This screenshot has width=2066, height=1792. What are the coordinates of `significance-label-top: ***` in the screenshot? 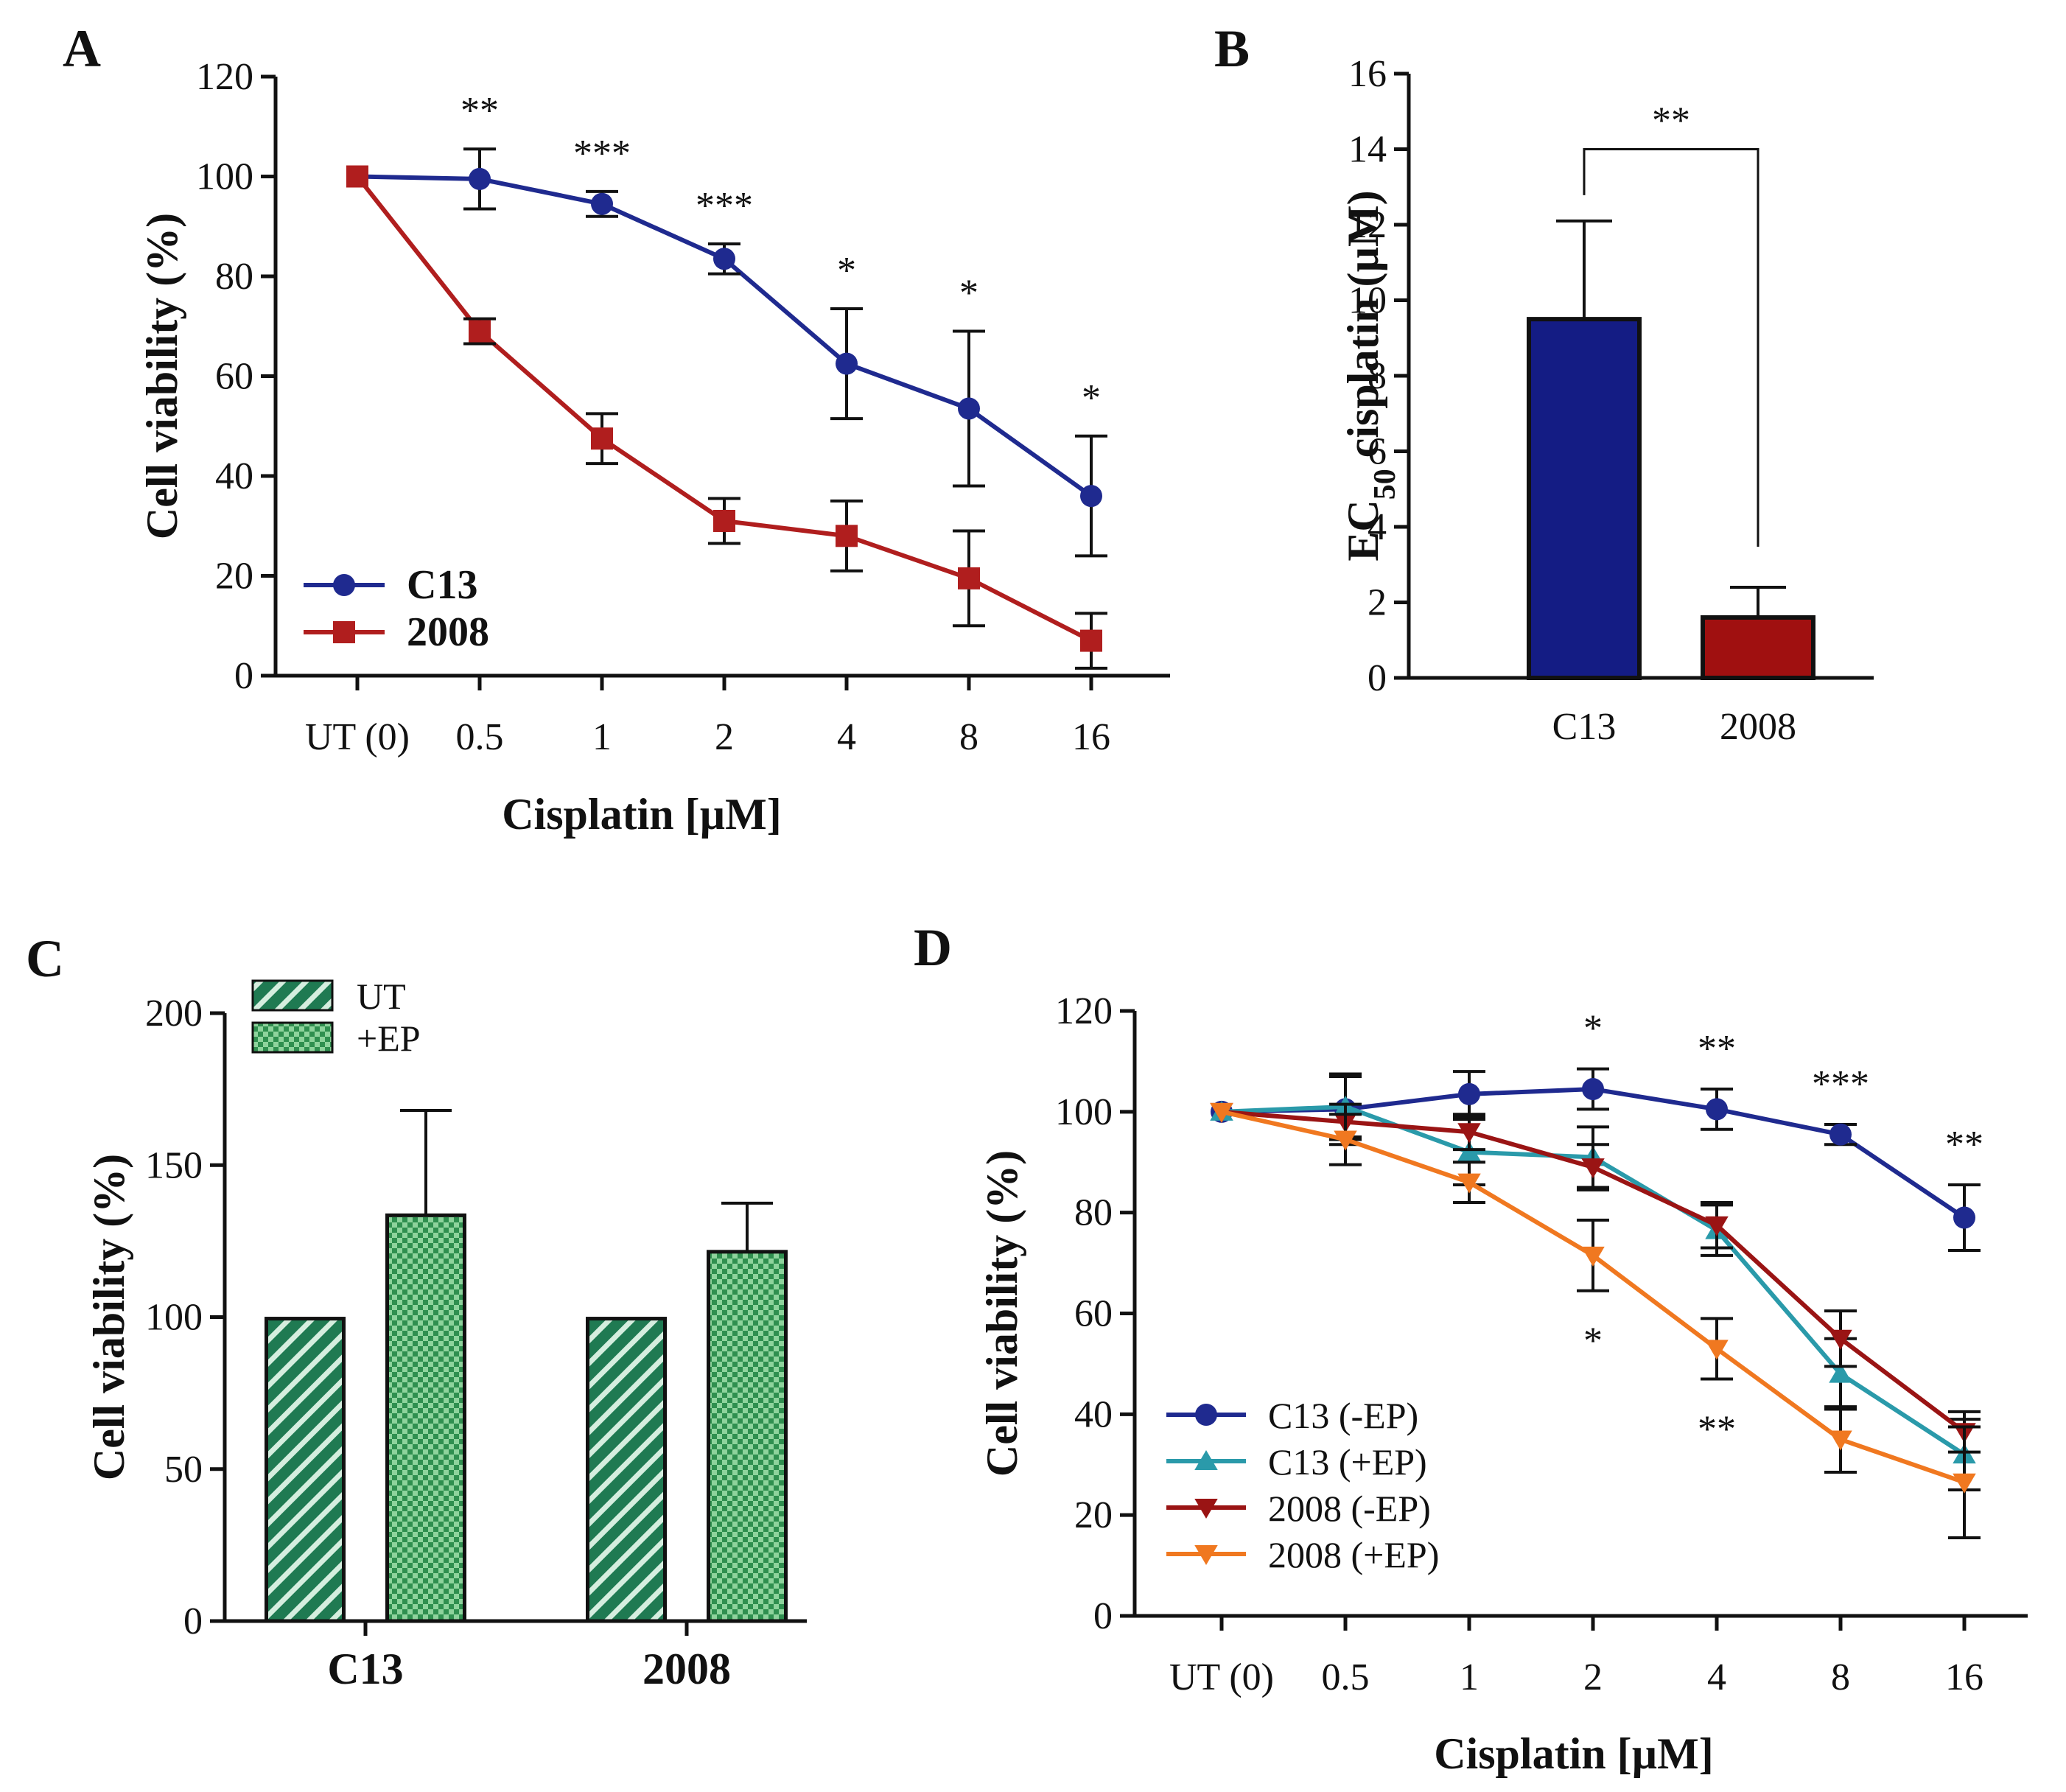 It's located at (1840, 1084).